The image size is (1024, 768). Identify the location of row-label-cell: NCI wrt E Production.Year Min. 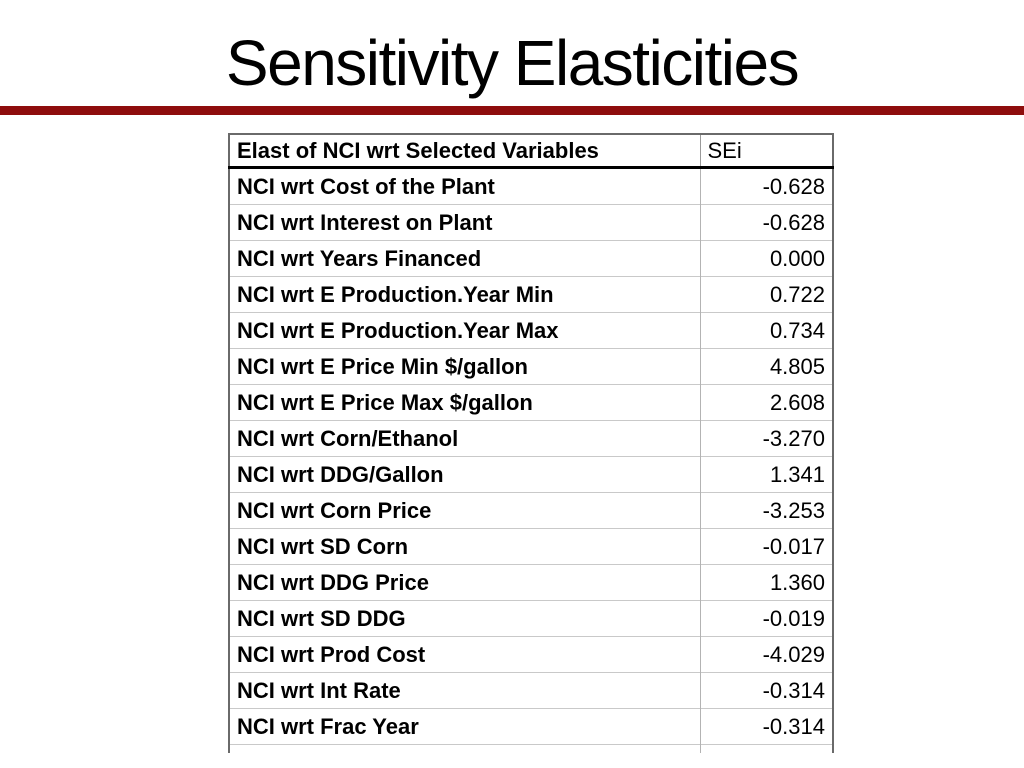
(465, 294).